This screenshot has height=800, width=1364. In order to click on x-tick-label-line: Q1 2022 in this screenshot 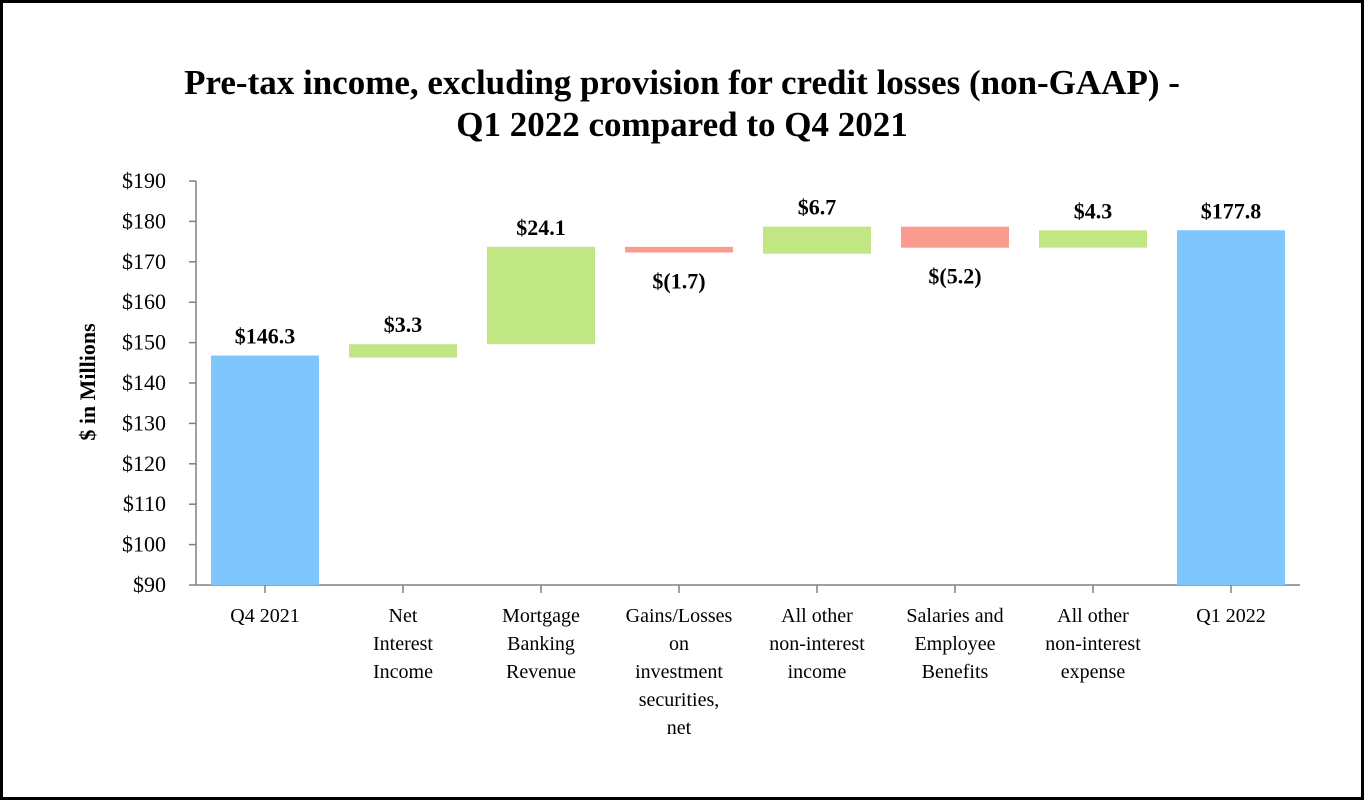, I will do `click(1230, 616)`.